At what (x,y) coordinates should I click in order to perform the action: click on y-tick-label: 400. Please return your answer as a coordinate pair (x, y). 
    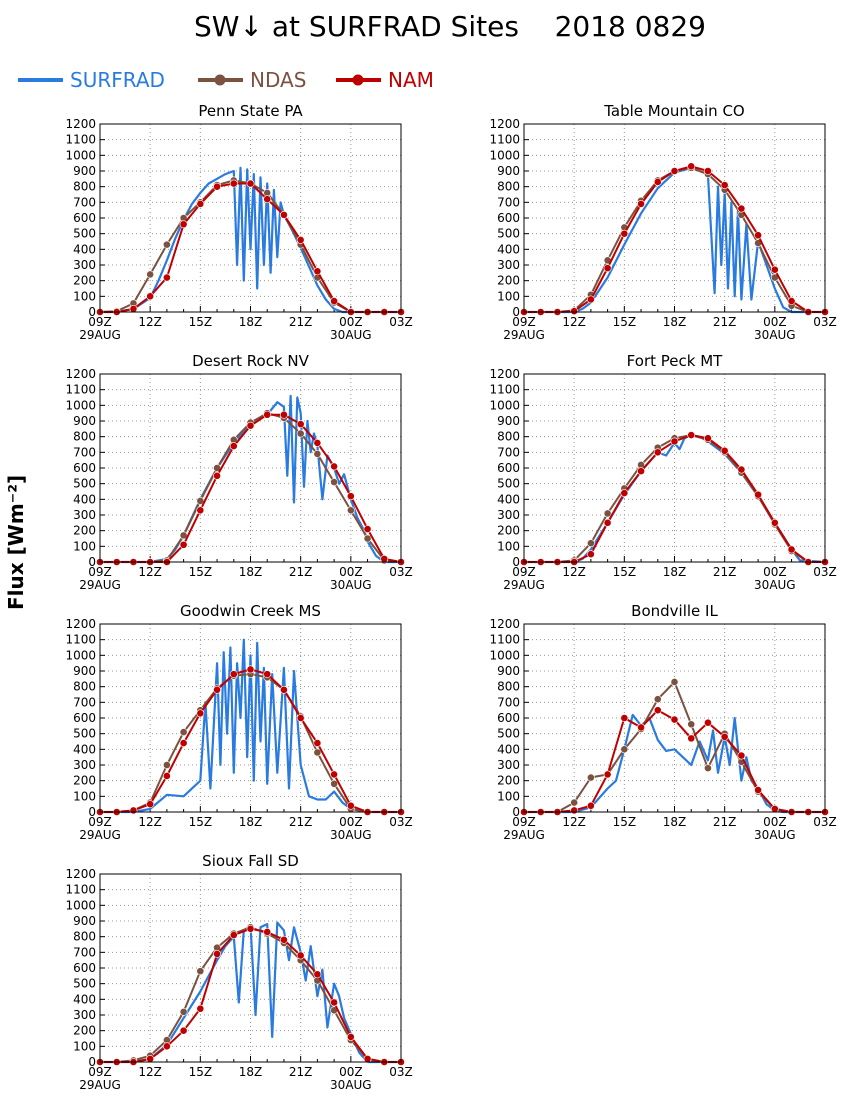
    Looking at the image, I should click on (84, 499).